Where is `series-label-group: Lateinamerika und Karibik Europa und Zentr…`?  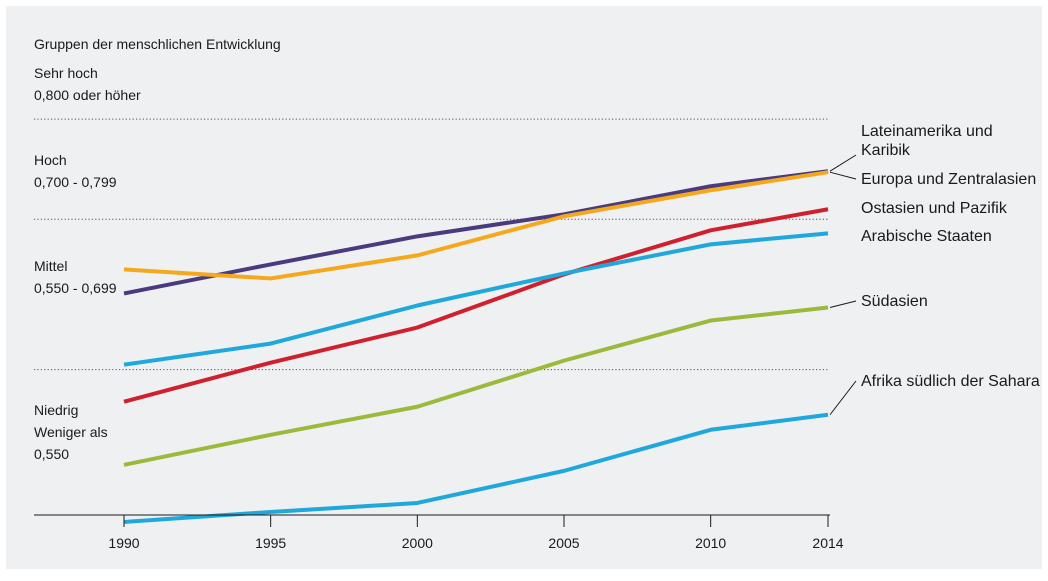
series-label-group: Lateinamerika und Karibik Europa und Zentr… is located at coordinates (934, 269).